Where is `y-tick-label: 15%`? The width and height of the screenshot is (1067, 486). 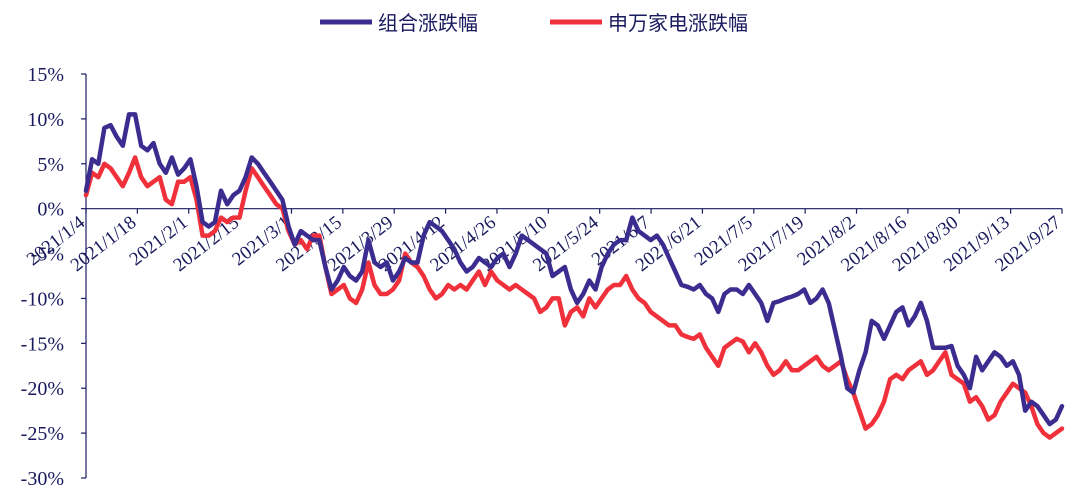
y-tick-label: 15% is located at coordinates (45, 75).